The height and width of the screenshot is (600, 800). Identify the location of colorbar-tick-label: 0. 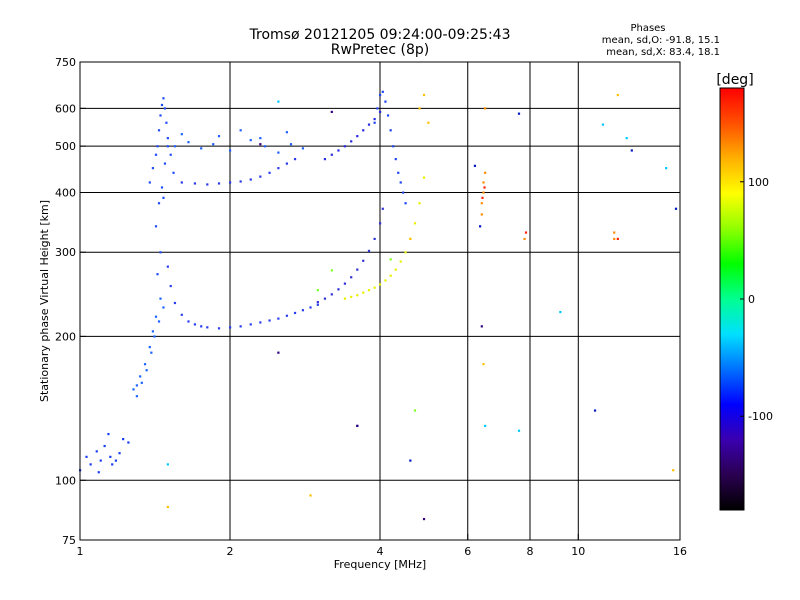
(751, 299).